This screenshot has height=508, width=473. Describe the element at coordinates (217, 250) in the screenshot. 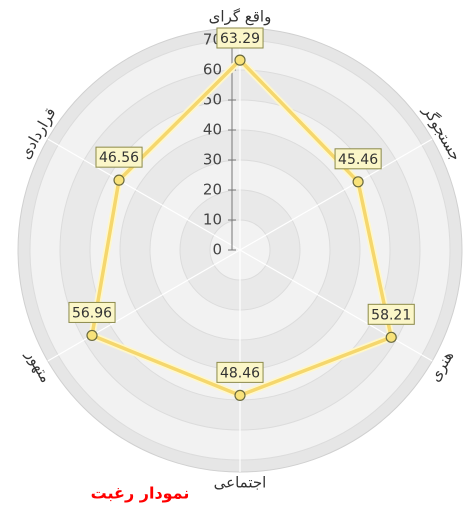

I see `y-tick-label: 0` at that location.